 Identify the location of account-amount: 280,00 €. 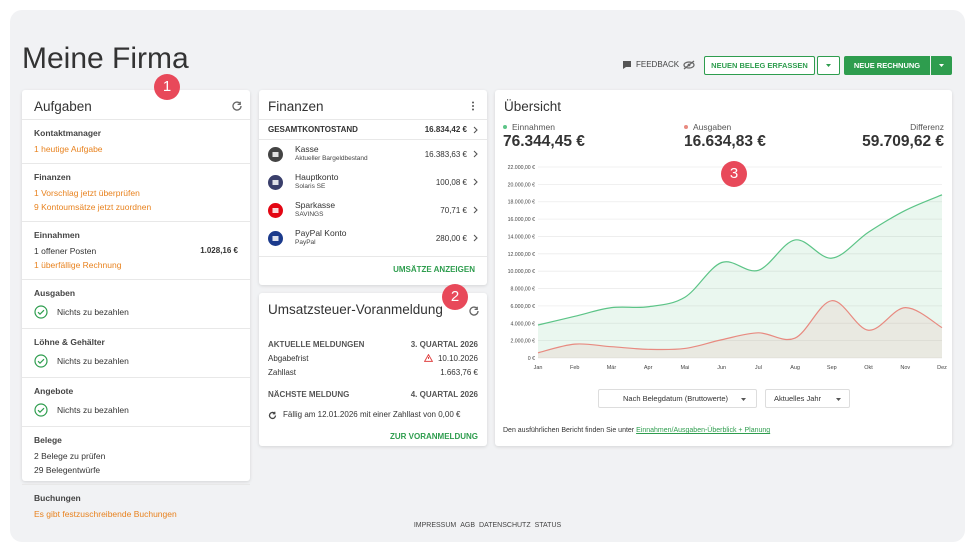
(451, 238).